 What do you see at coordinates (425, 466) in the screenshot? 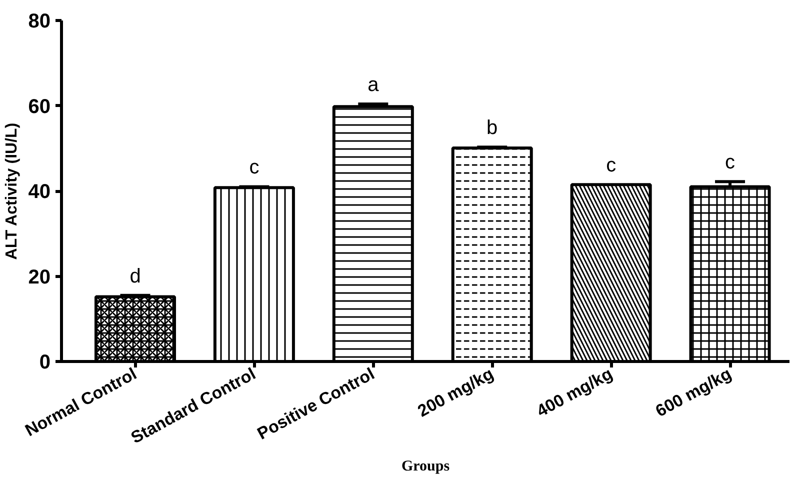
I see `x-axis-title: Groups` at bounding box center [425, 466].